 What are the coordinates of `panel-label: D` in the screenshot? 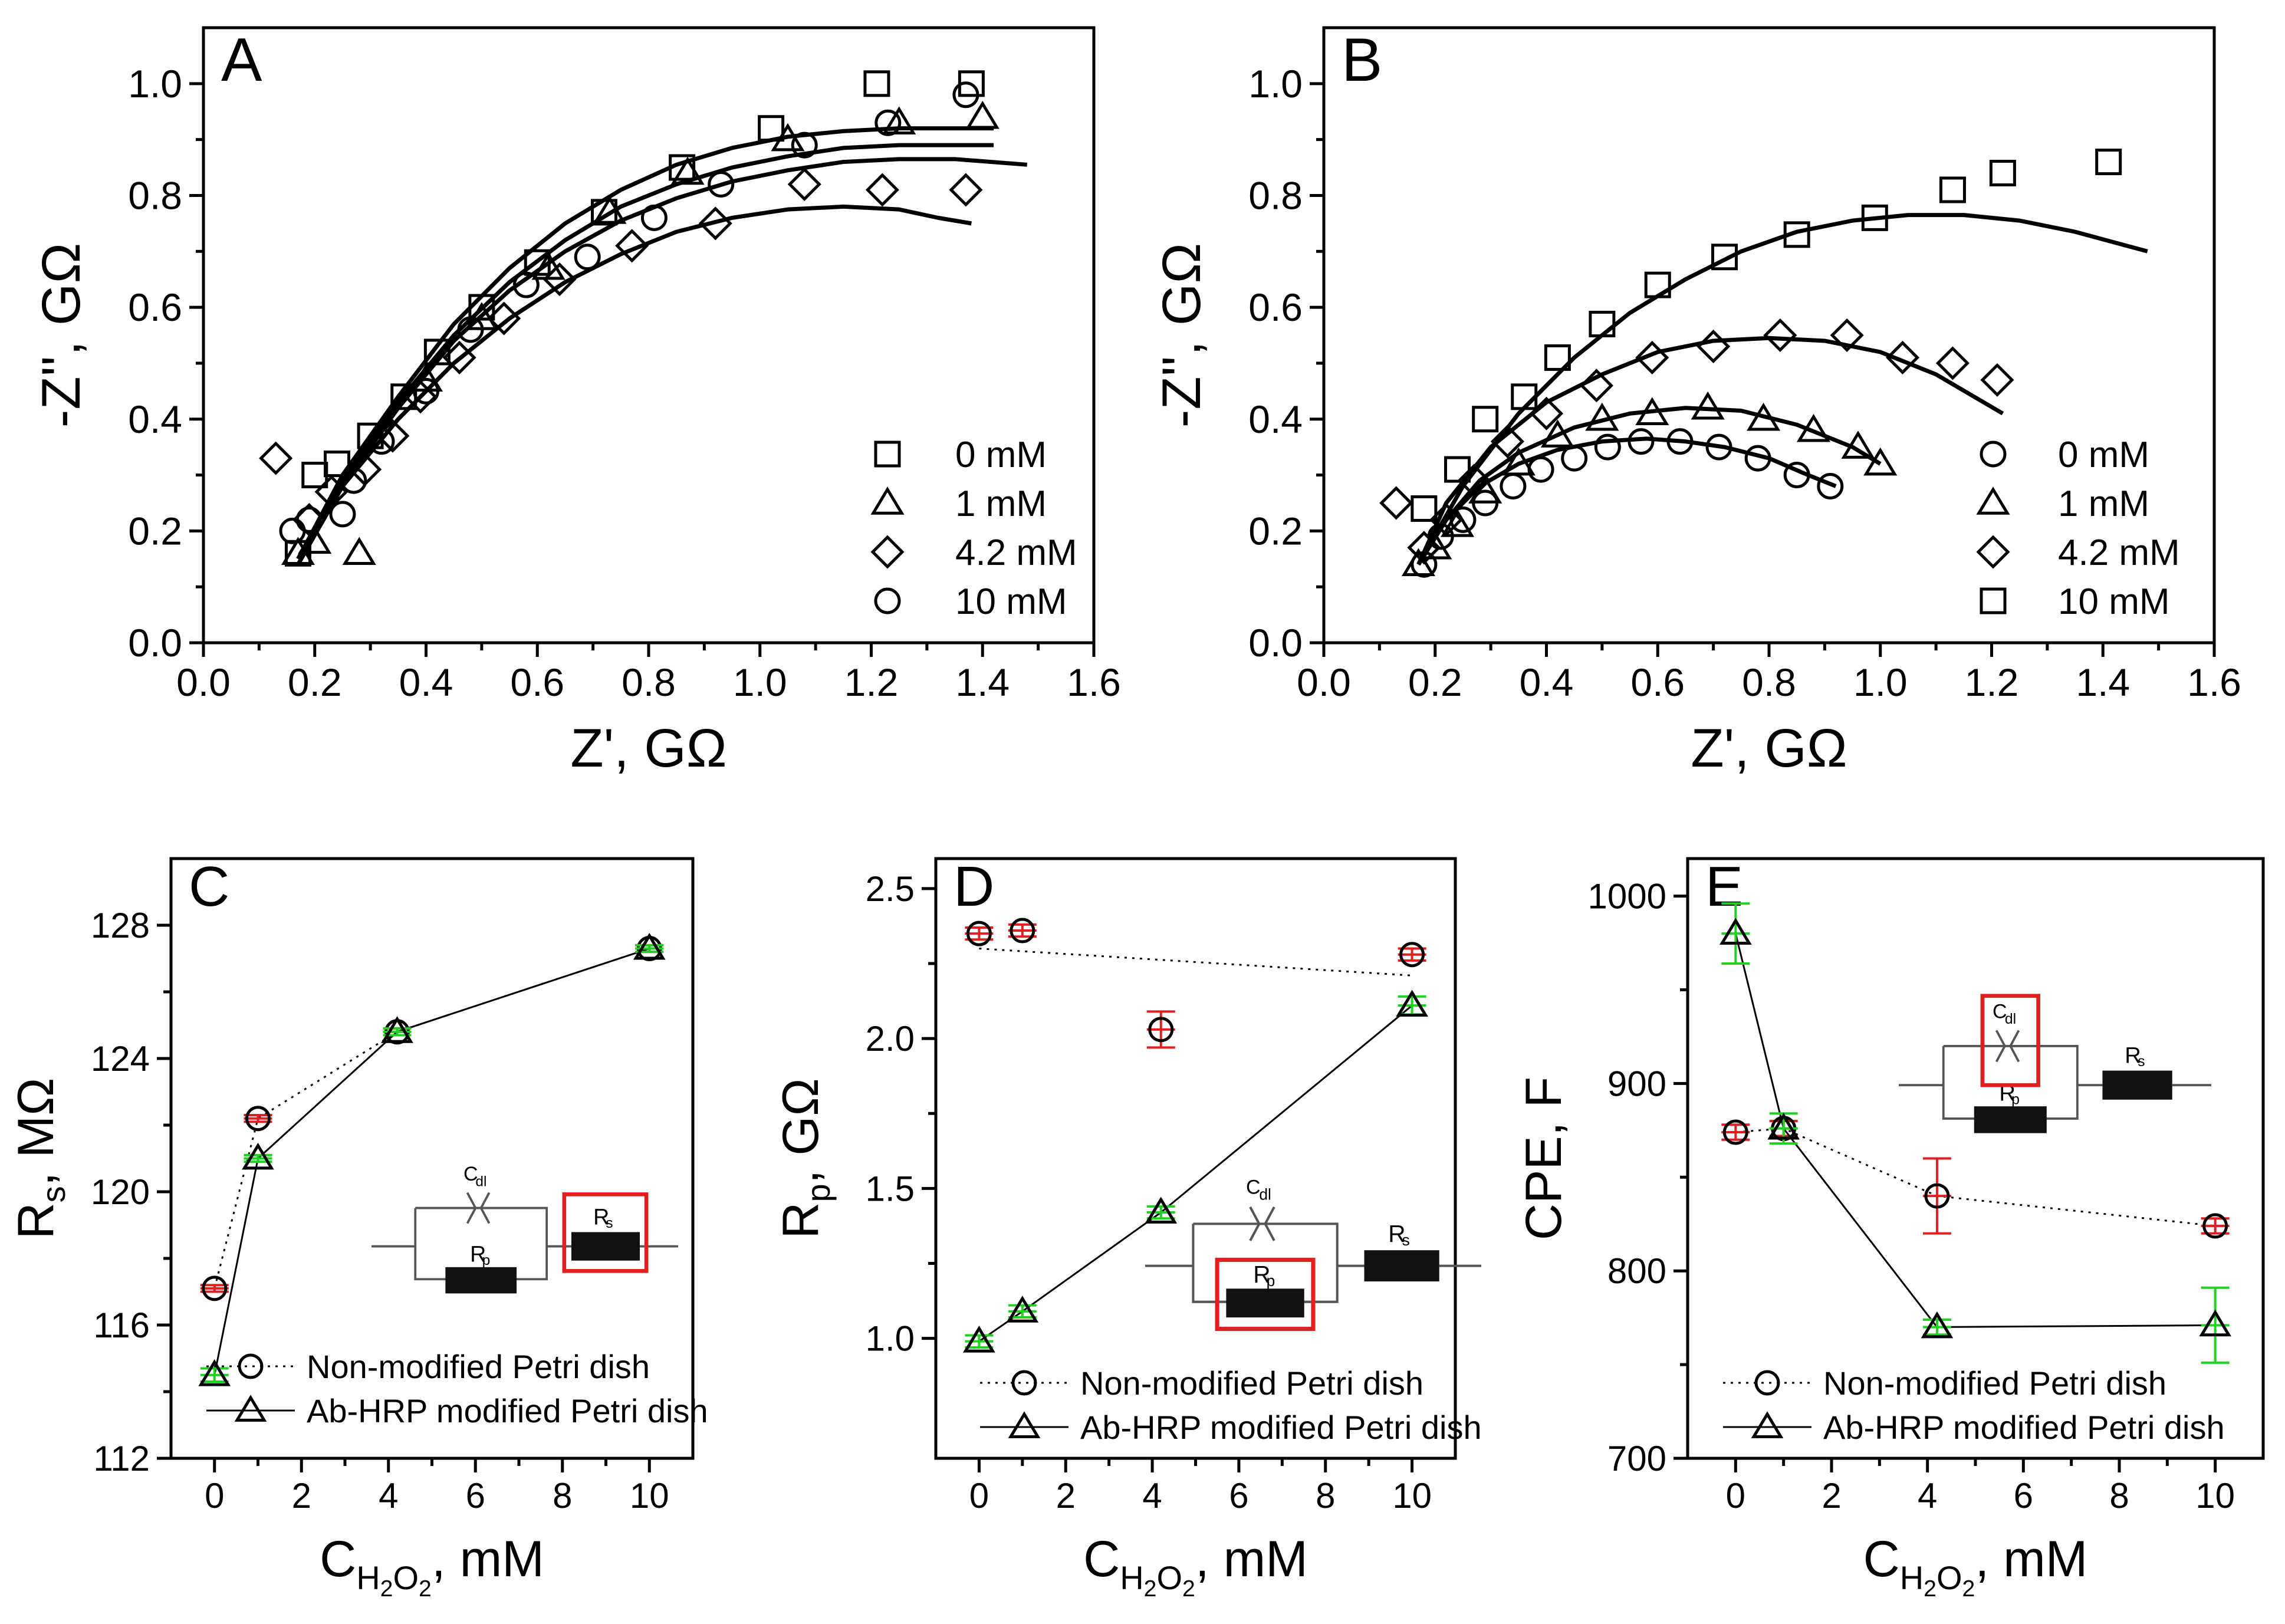 It's located at (974, 886).